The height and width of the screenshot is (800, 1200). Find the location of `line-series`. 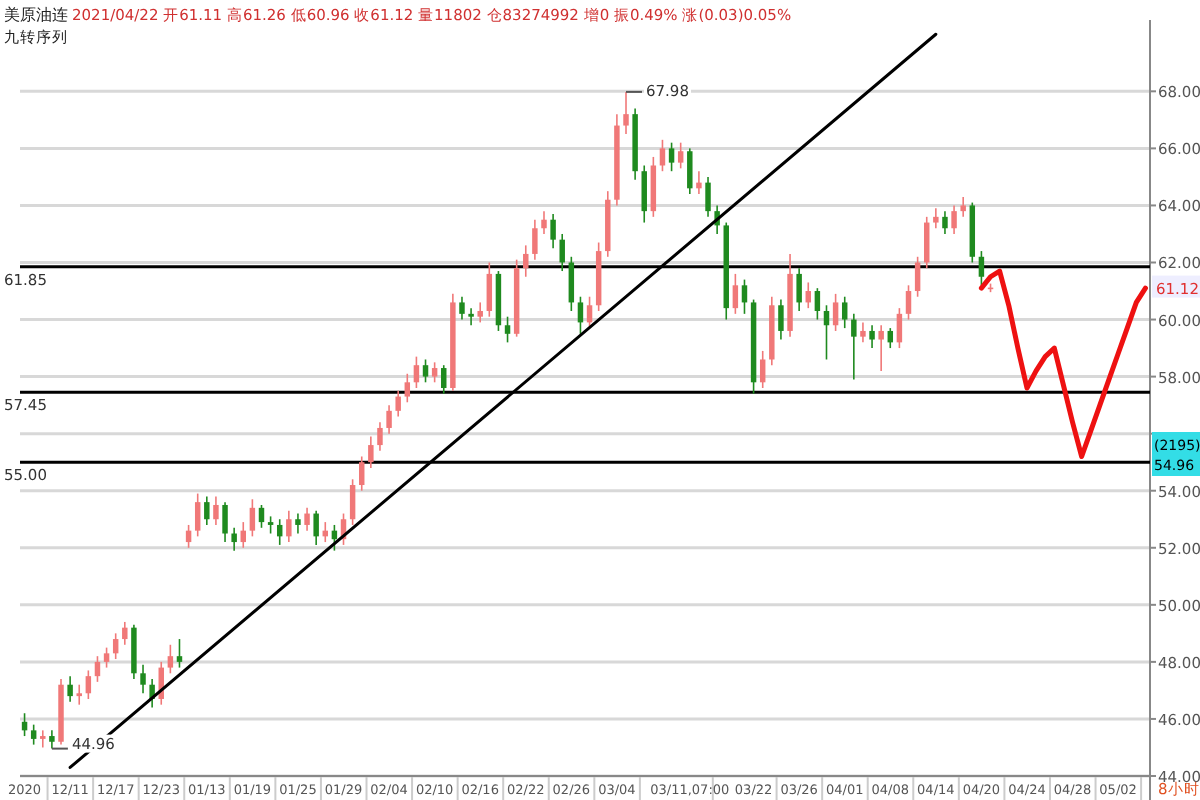

line-series is located at coordinates (1063, 363).